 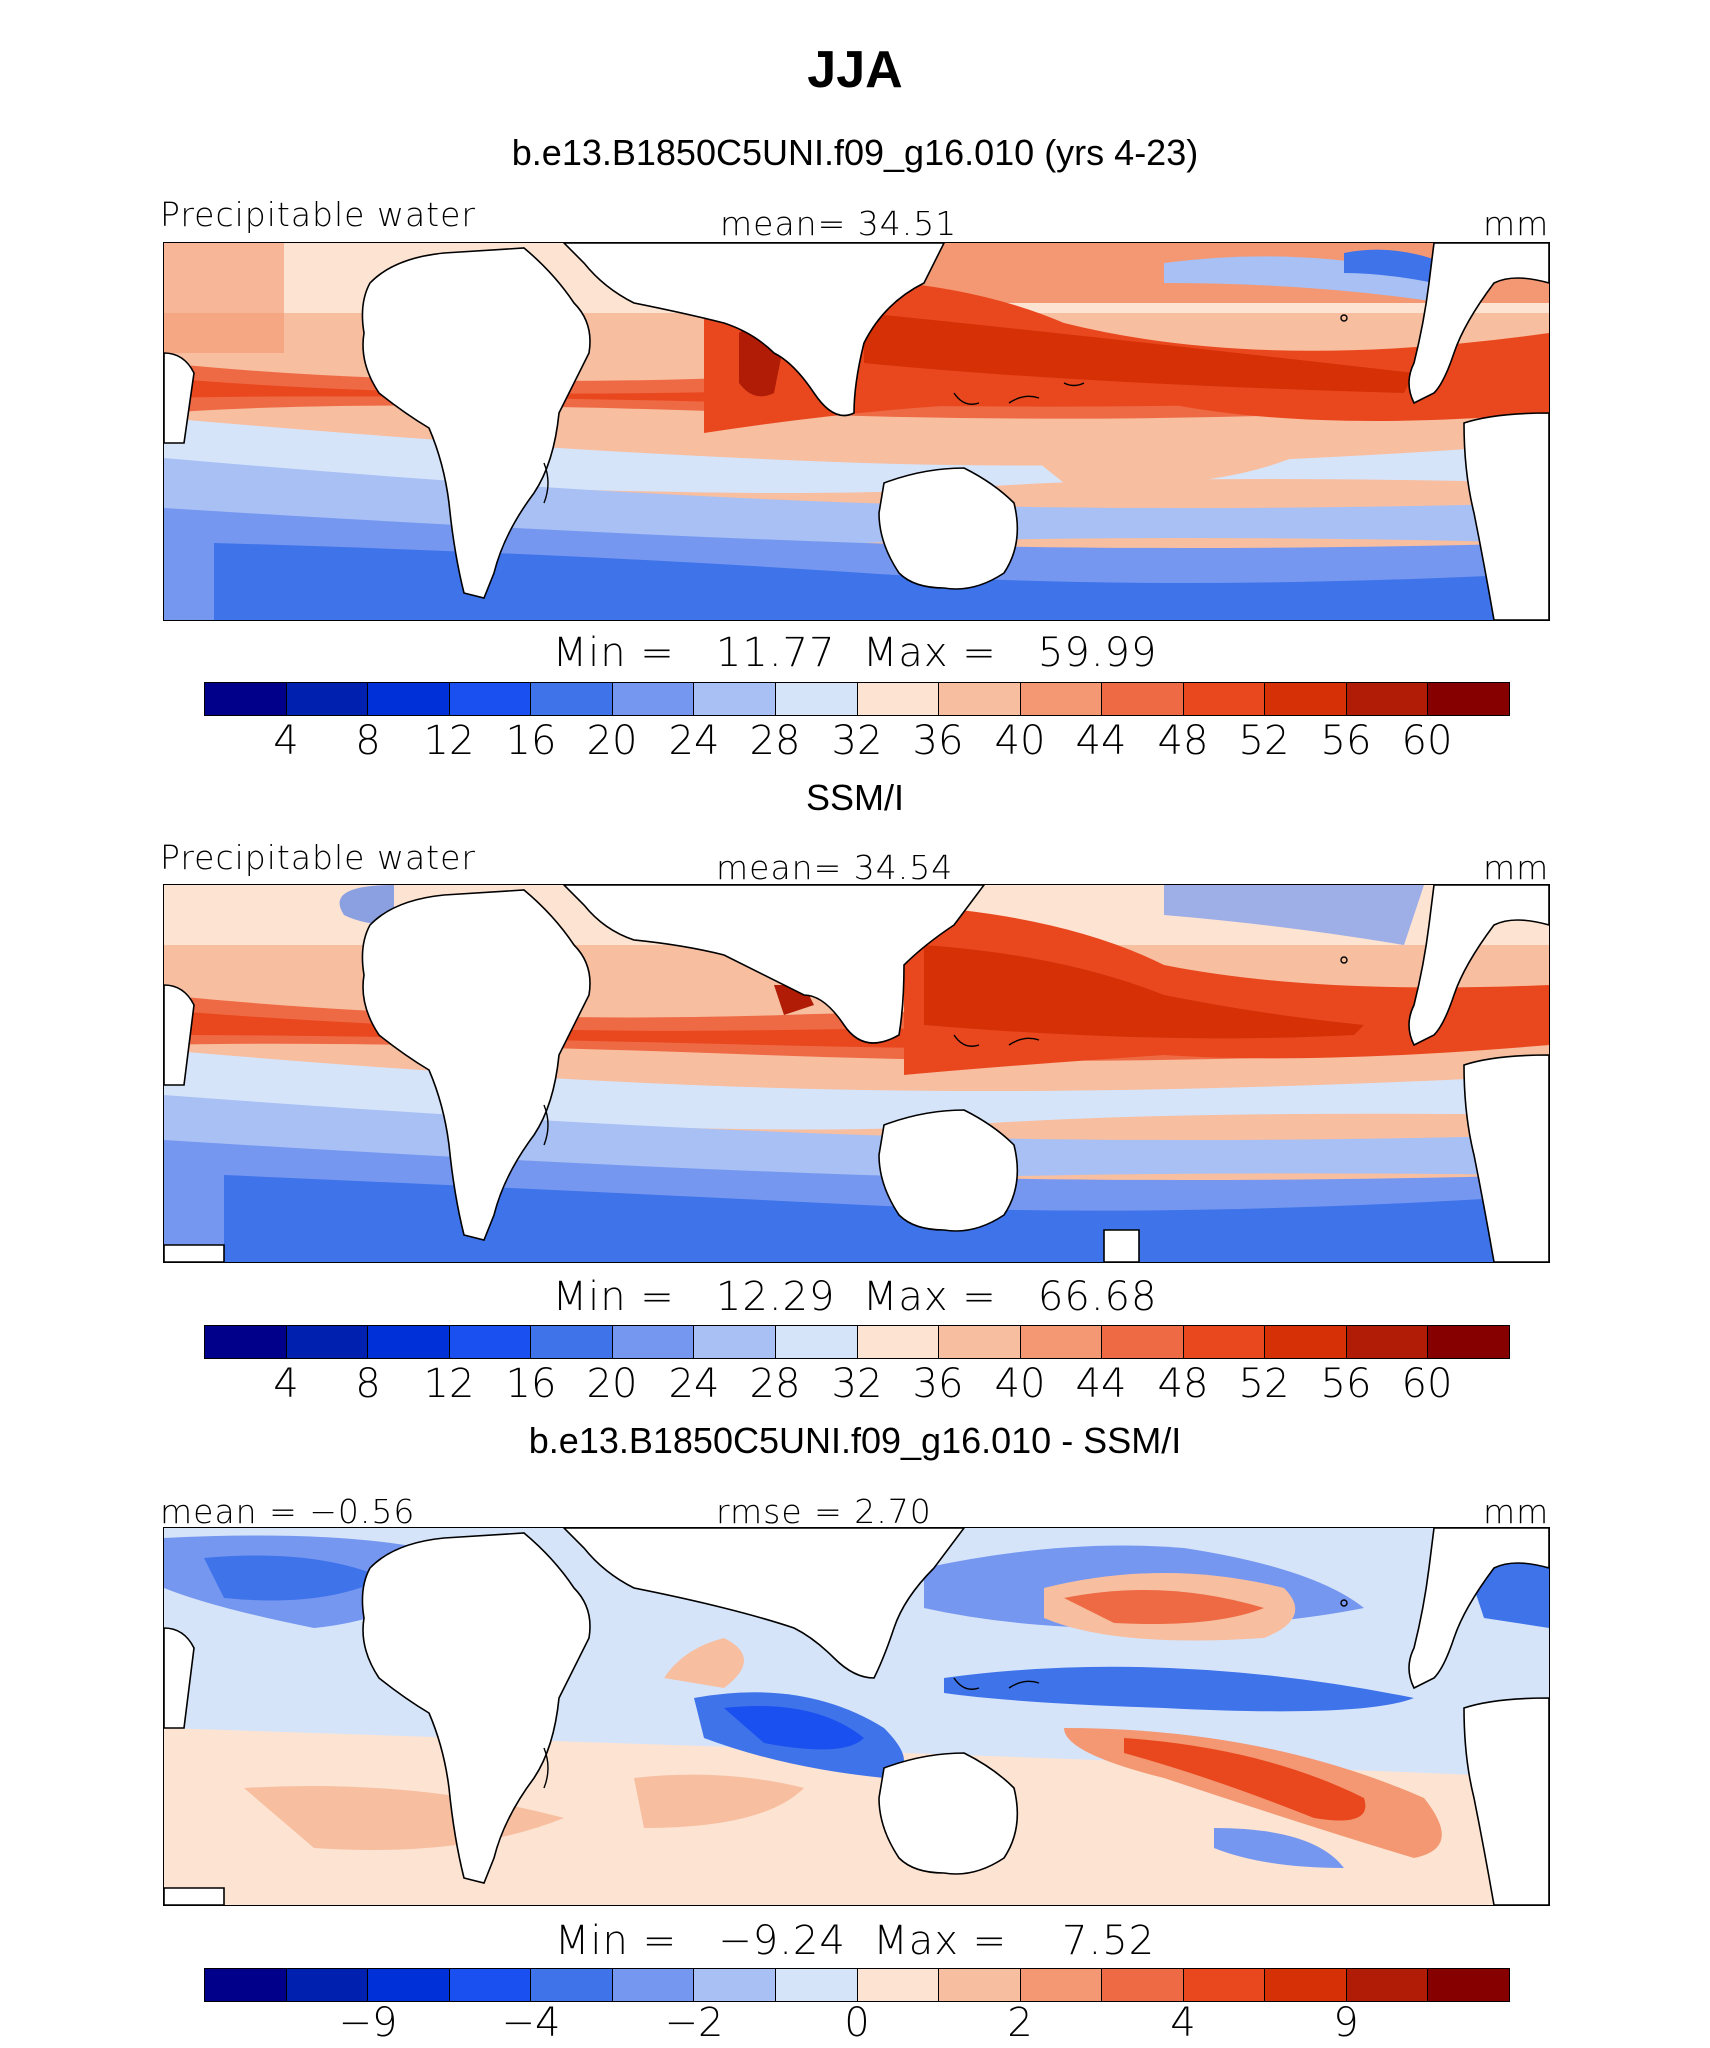 I want to click on tick-label: 2, so click(x=1020, y=2023).